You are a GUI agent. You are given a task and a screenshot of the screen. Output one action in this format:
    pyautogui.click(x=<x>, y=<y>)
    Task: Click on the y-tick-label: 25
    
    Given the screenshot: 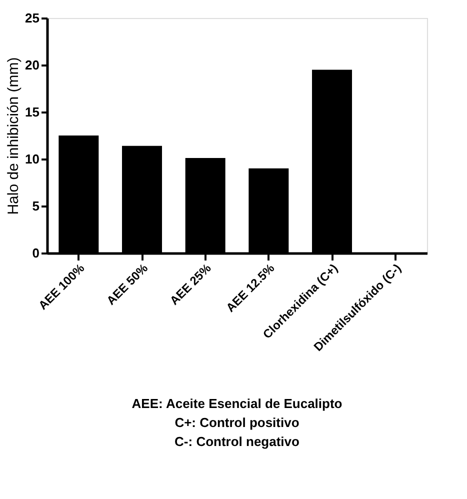 What is the action you would take?
    pyautogui.click(x=32, y=18)
    